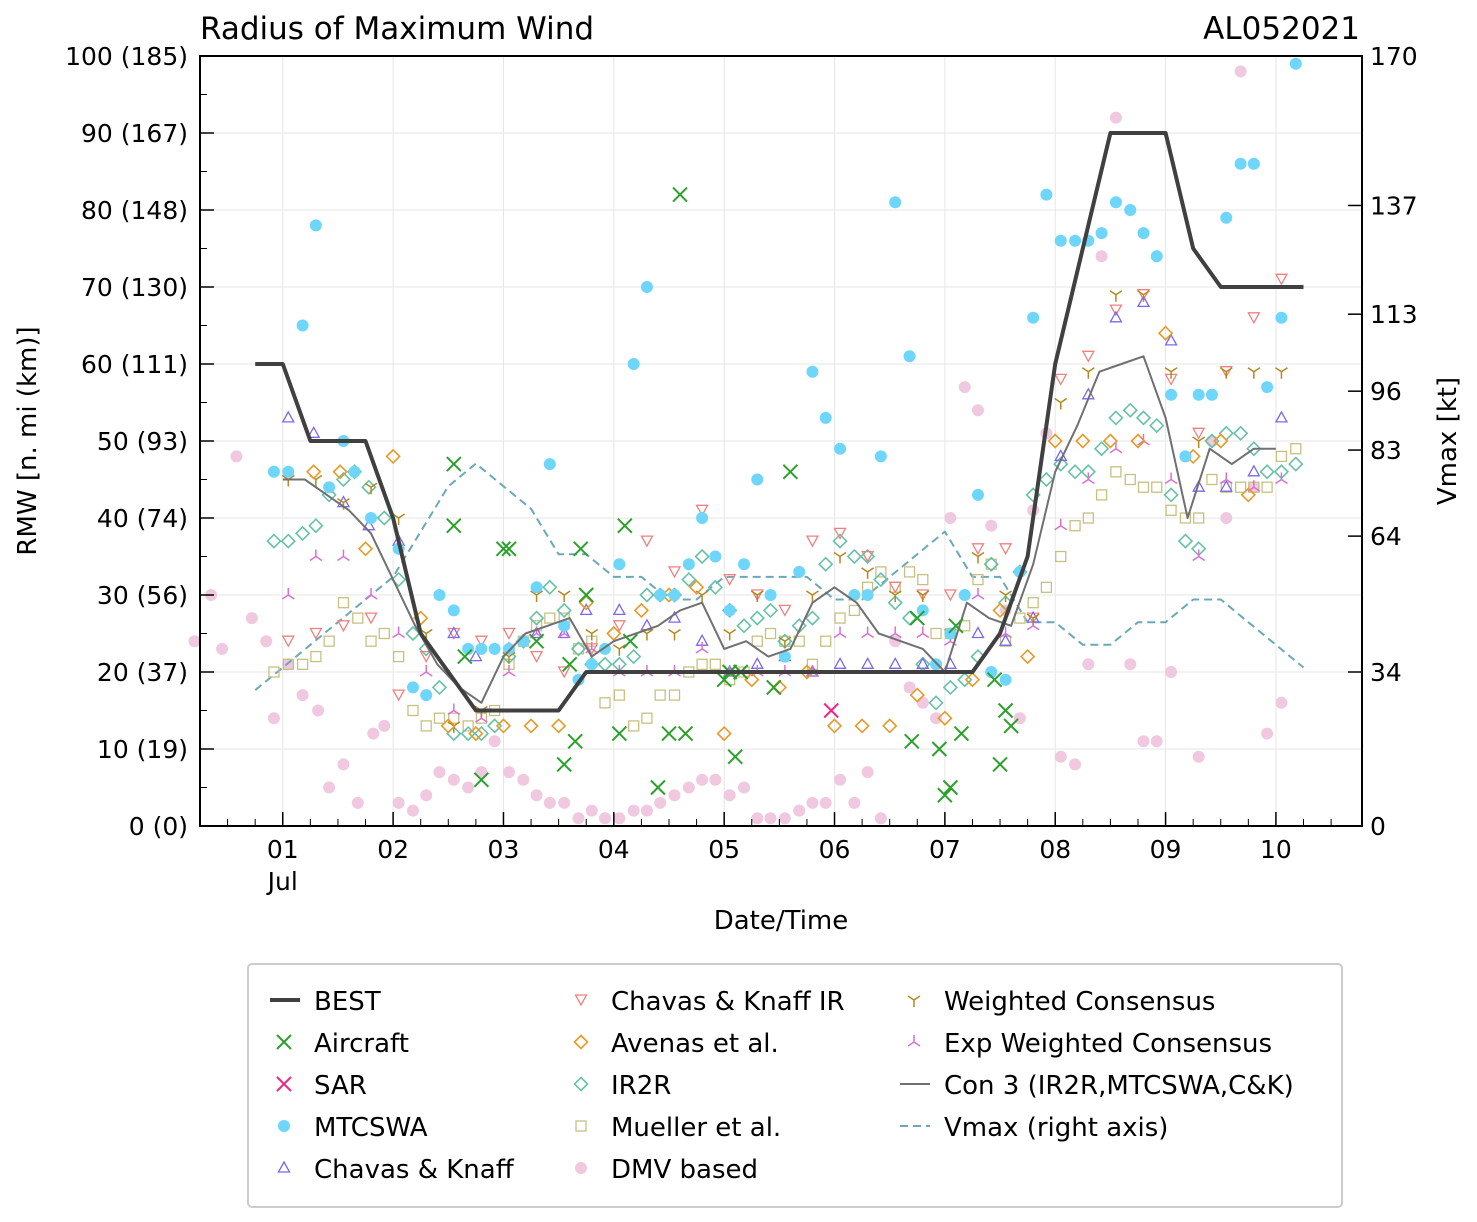 The width and height of the screenshot is (1477, 1222). I want to click on y2-tick-label: 170, so click(1394, 56).